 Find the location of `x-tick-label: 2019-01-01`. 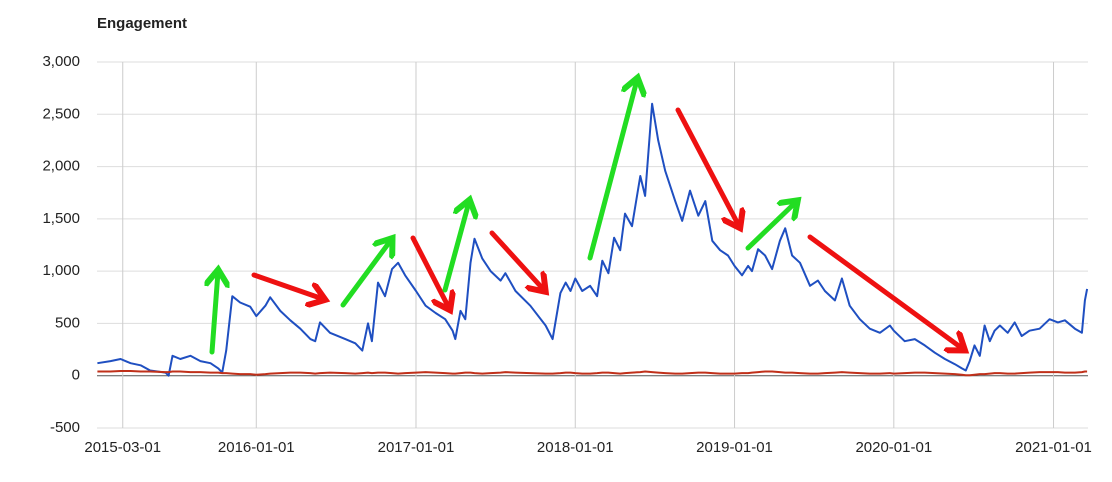

x-tick-label: 2019-01-01 is located at coordinates (734, 447).